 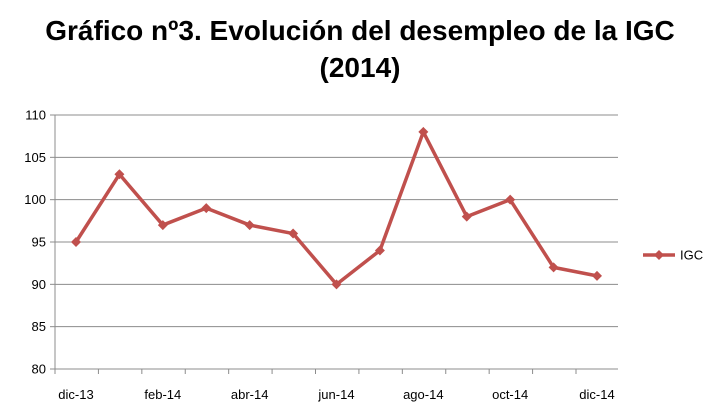 I want to click on y-tick-label: 100, so click(x=35, y=199).